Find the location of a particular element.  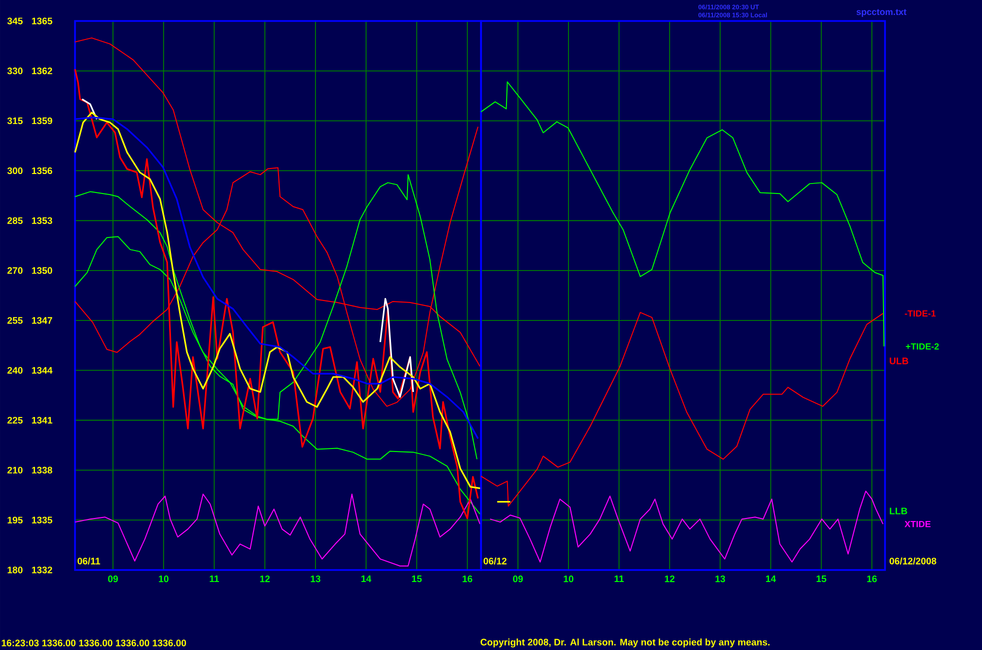

text: 06/12/2008 is located at coordinates (913, 561).